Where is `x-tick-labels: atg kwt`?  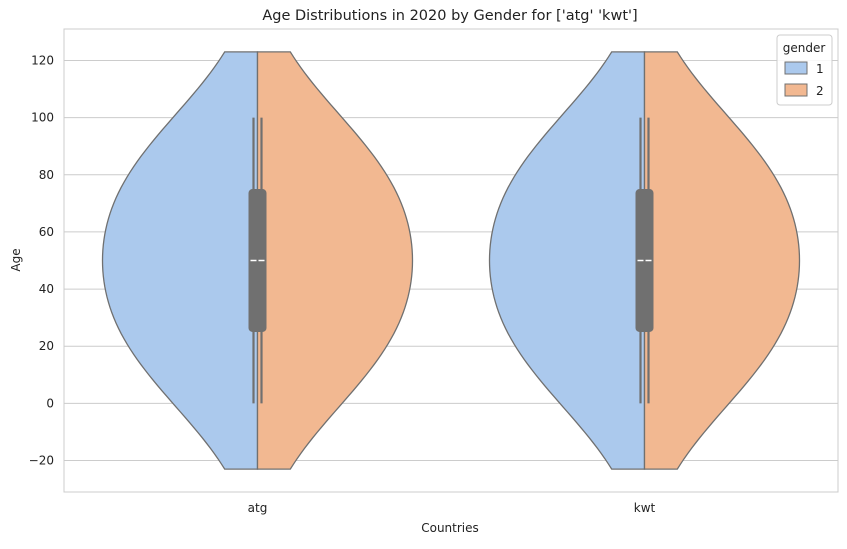 x-tick-labels: atg kwt is located at coordinates (452, 508).